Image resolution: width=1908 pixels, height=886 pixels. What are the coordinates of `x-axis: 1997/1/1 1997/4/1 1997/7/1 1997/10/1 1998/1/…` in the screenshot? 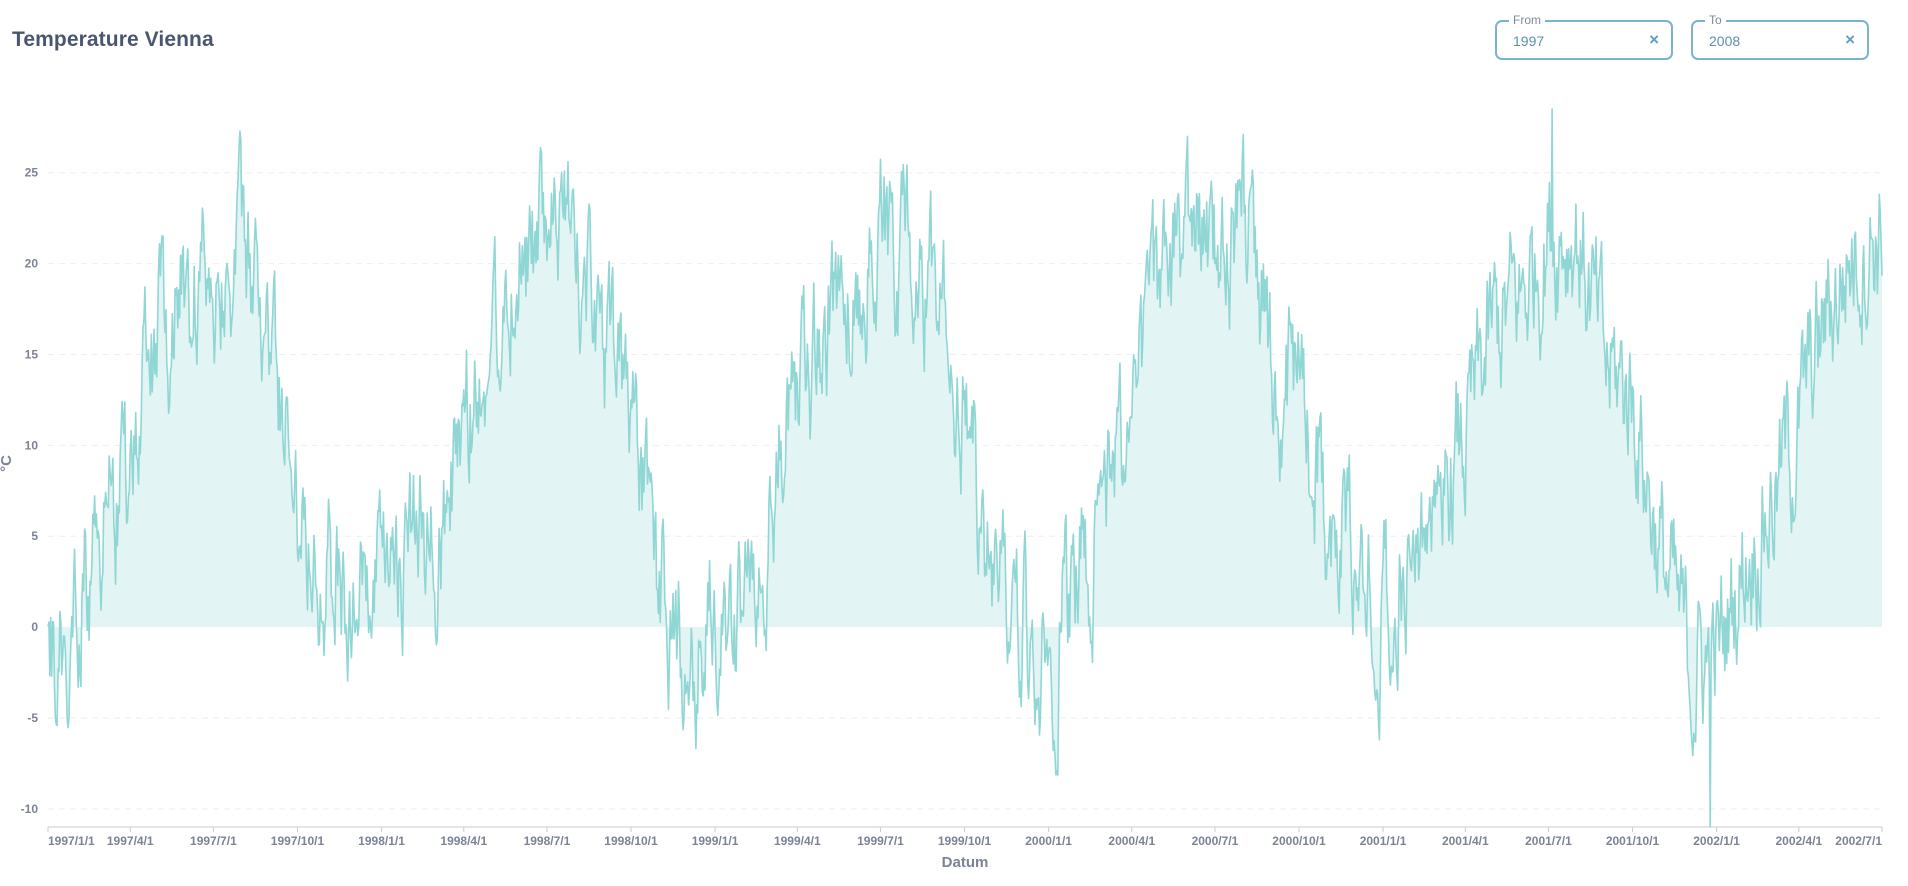 It's located at (965, 837).